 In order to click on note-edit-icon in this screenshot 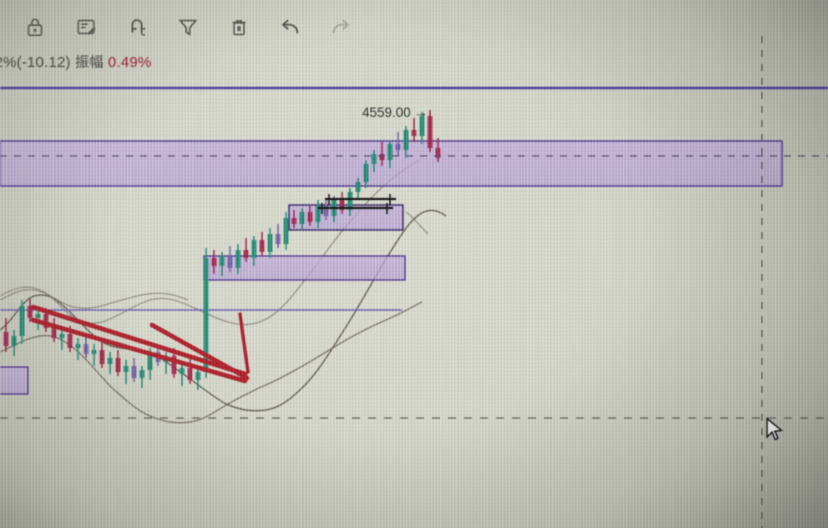, I will do `click(86, 27)`.